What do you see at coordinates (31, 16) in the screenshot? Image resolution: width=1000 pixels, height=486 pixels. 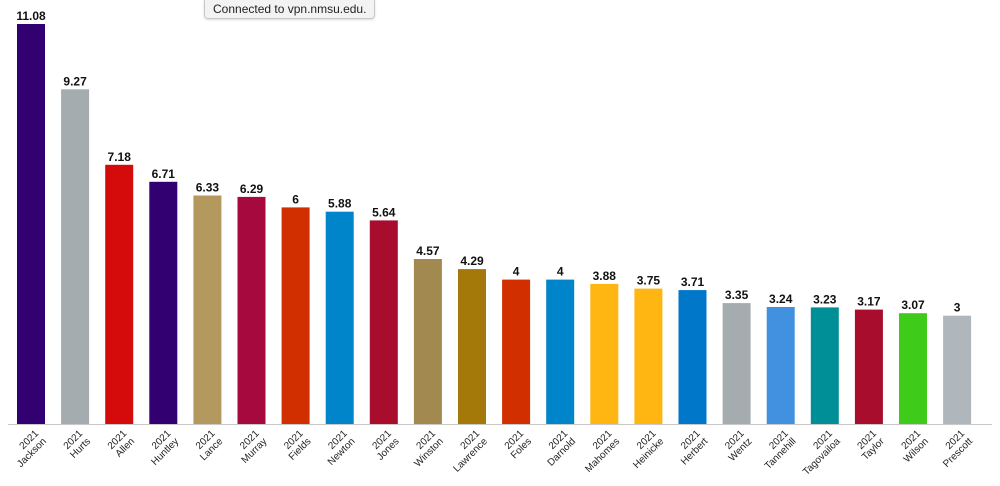 I see `value-label: 11.08` at bounding box center [31, 16].